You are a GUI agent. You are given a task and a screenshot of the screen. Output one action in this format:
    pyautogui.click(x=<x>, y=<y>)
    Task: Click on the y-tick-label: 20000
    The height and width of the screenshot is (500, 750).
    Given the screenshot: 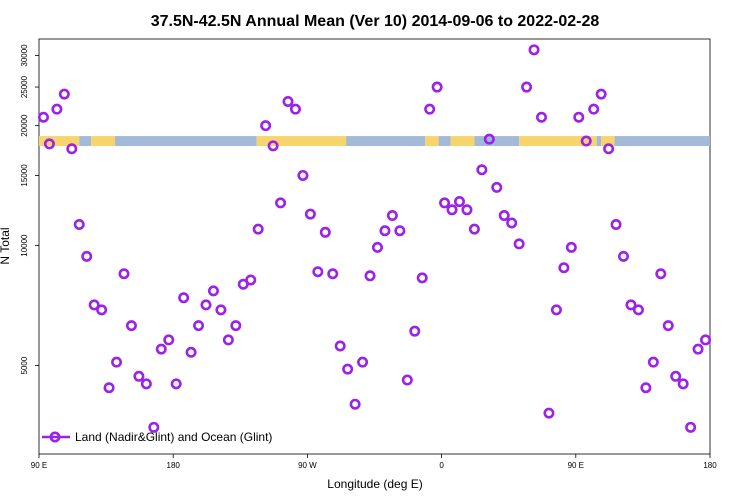 What is the action you would take?
    pyautogui.click(x=24, y=125)
    